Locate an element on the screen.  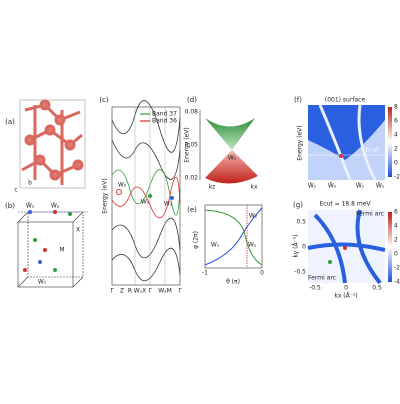
unit-cell is located at coordinates (52, 144).